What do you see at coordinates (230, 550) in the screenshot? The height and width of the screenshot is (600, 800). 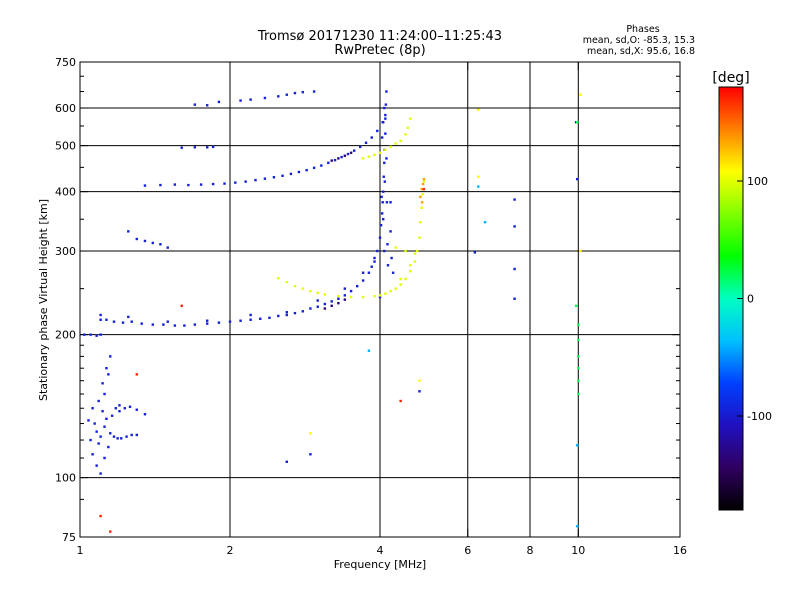 I see `x-tick-label: 2` at bounding box center [230, 550].